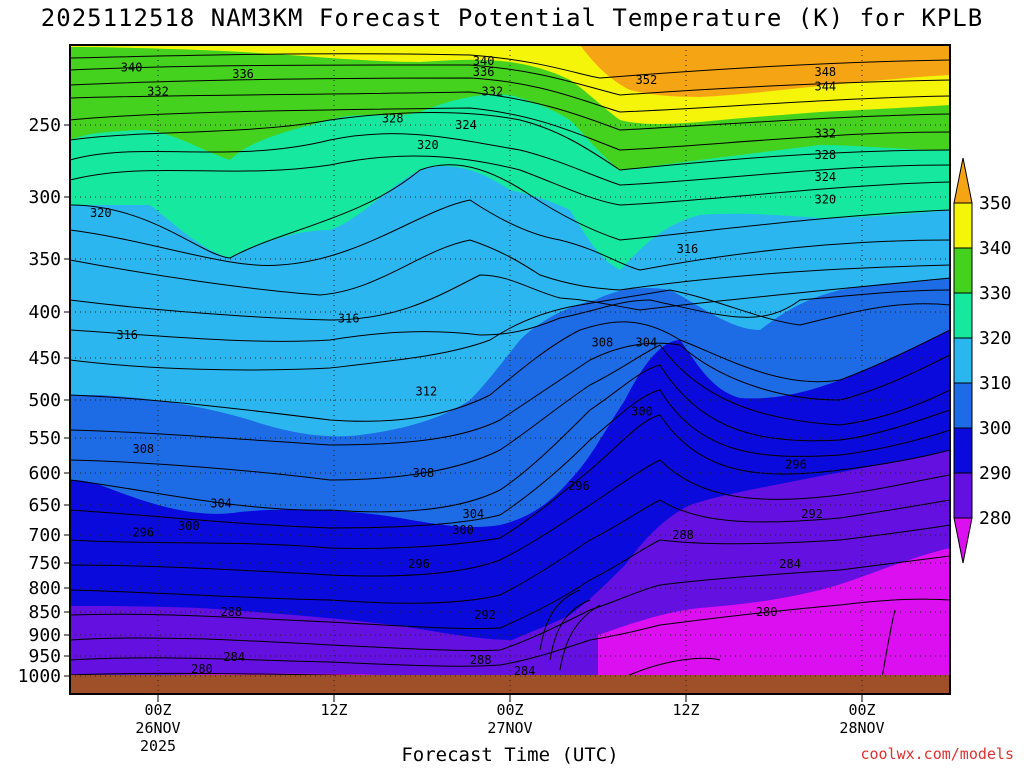 This screenshot has width=1024, height=768. I want to click on y-tick-label: 350, so click(44, 259).